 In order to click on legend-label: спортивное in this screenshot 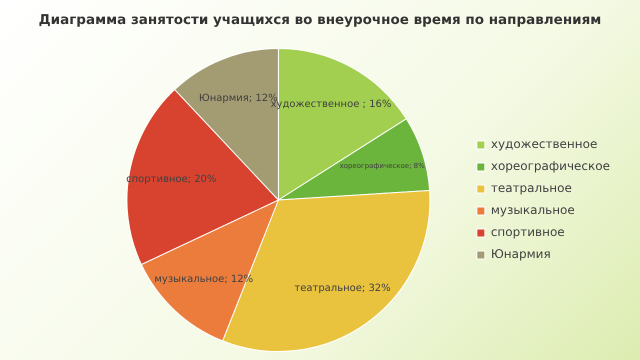, I will do `click(527, 232)`.